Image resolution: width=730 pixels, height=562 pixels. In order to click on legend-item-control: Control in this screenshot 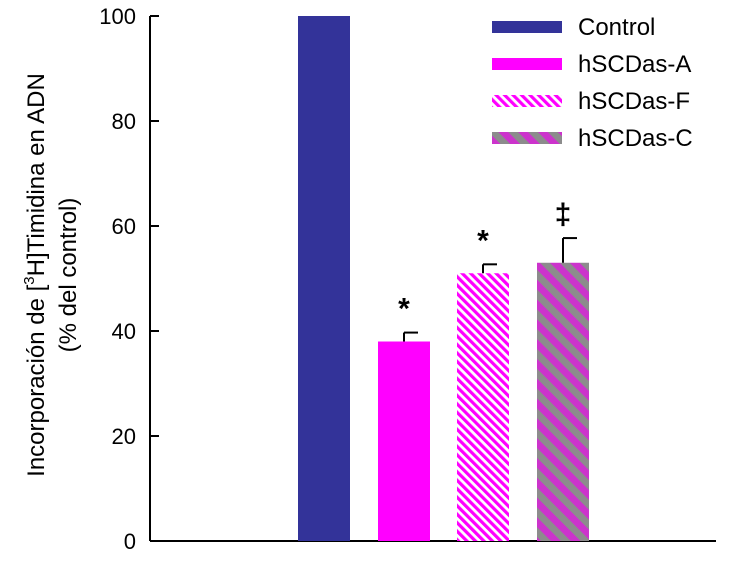, I will do `click(573, 27)`.